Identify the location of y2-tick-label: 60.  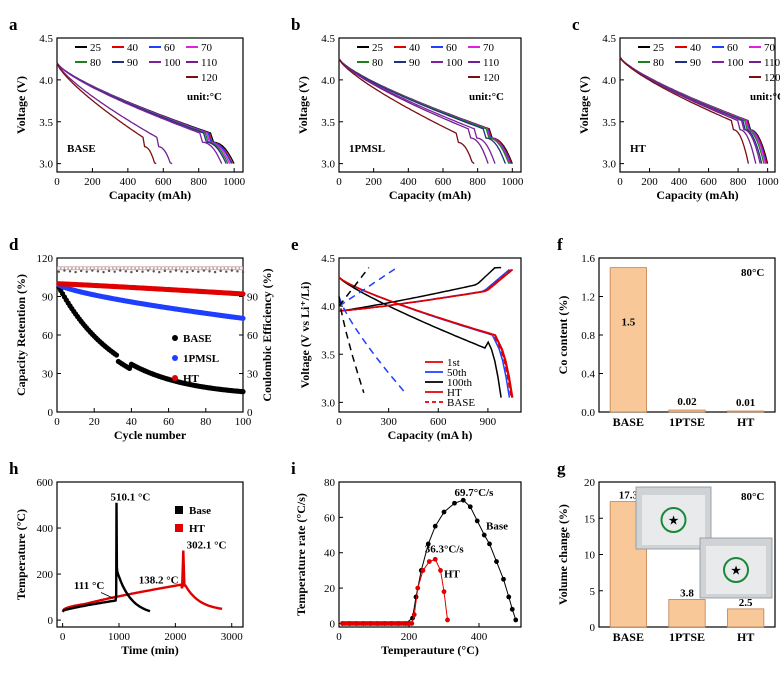
(253, 336).